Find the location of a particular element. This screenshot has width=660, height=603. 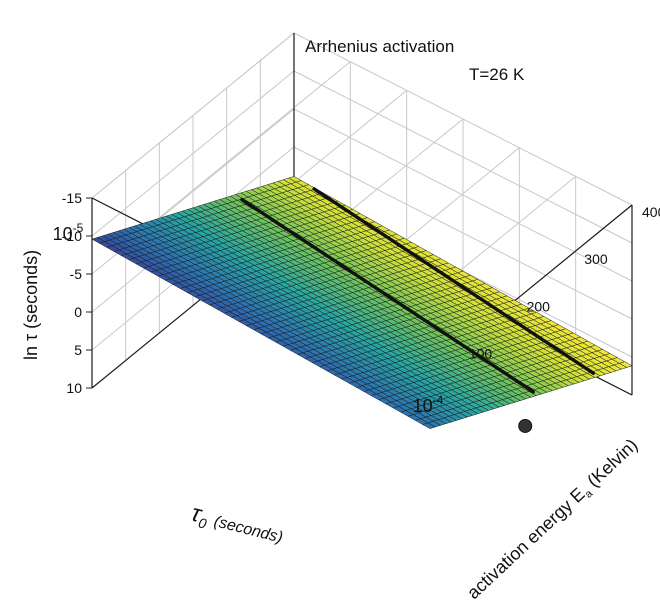

y-axis-label-unit: (Kelvin) is located at coordinates (612, 463).